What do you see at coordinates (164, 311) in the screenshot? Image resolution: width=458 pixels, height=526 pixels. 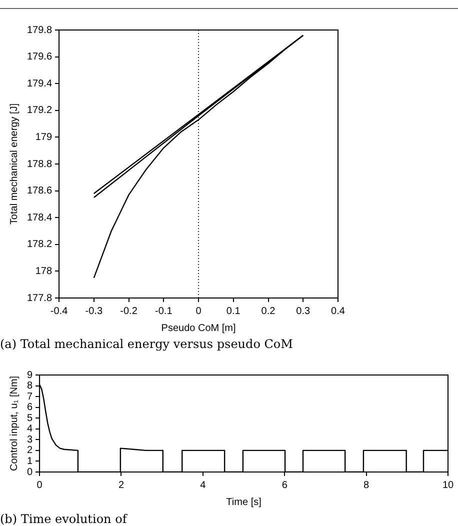 I see `x-tick-label: -0.1` at bounding box center [164, 311].